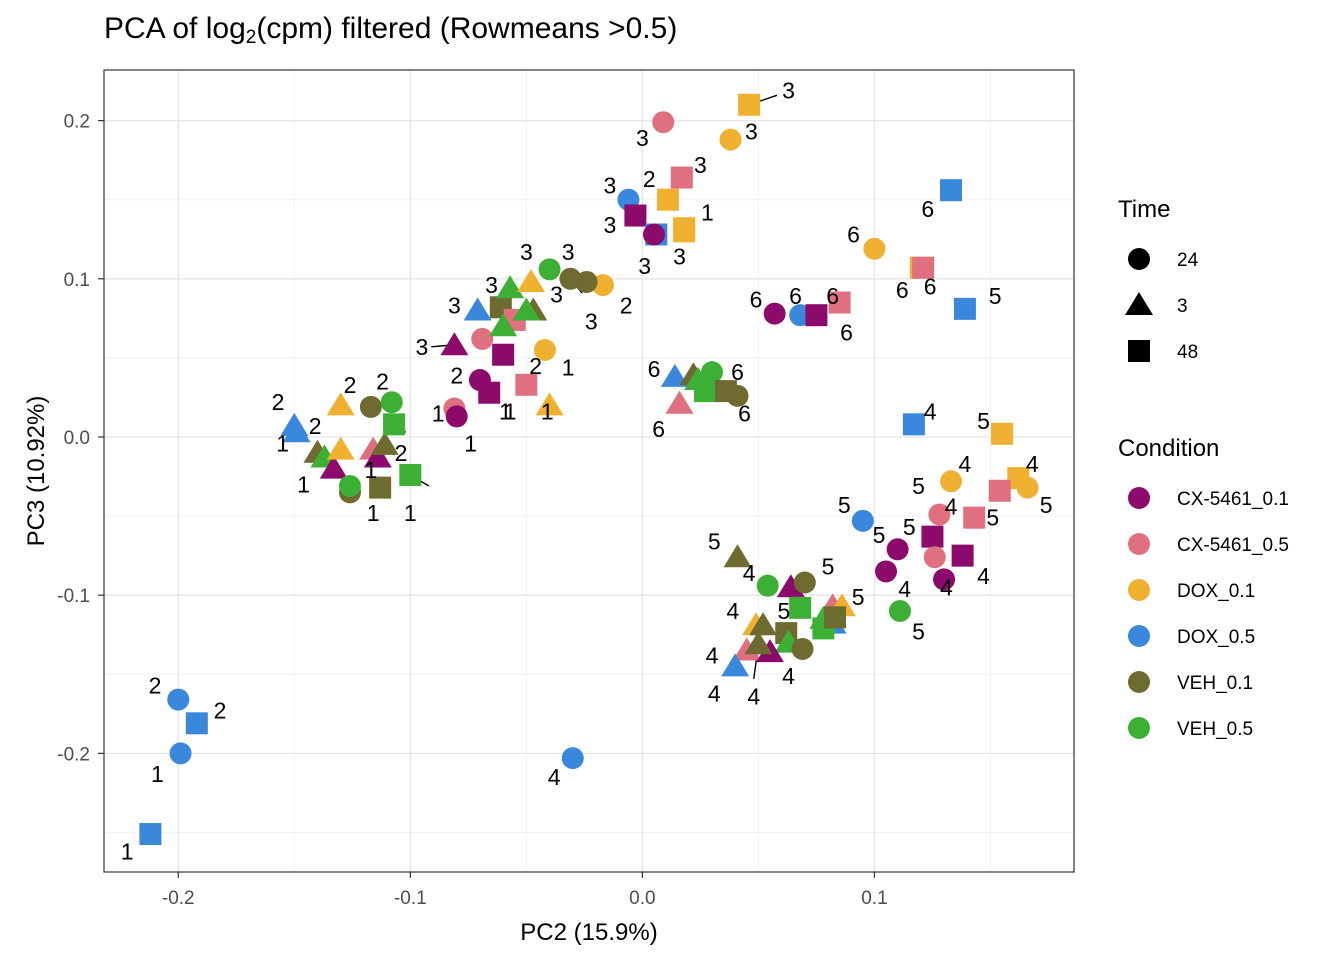 The height and width of the screenshot is (960, 1344). Describe the element at coordinates (711, 372) in the screenshot. I see `data-point-veh-0-5-t24` at that location.